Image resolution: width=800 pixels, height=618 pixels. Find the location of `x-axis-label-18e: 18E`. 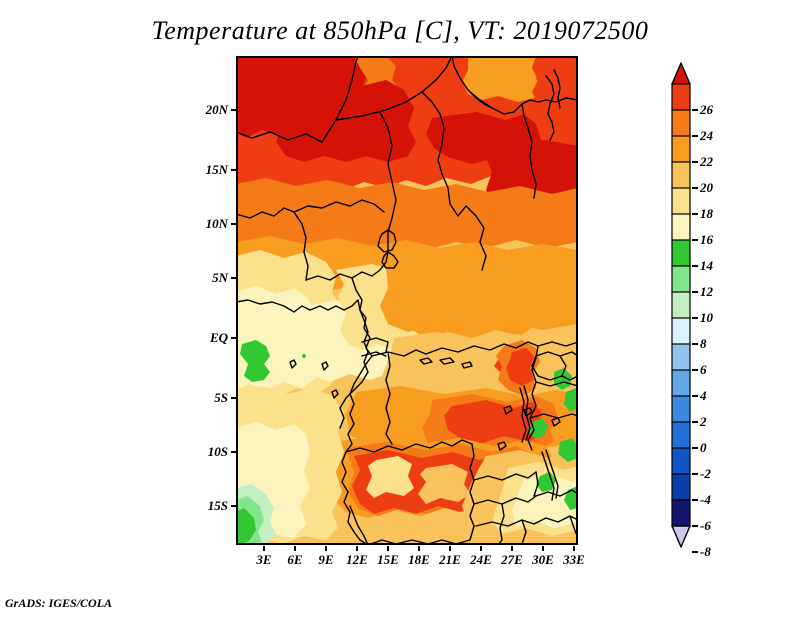

x-axis-label-18e: 18E is located at coordinates (419, 559).